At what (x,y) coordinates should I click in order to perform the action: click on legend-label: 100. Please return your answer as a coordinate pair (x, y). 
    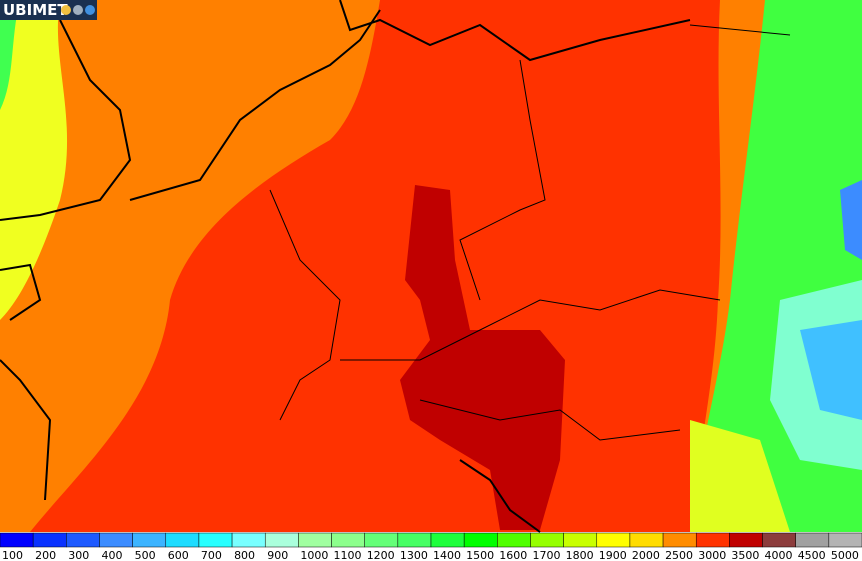
    Looking at the image, I should click on (12, 555).